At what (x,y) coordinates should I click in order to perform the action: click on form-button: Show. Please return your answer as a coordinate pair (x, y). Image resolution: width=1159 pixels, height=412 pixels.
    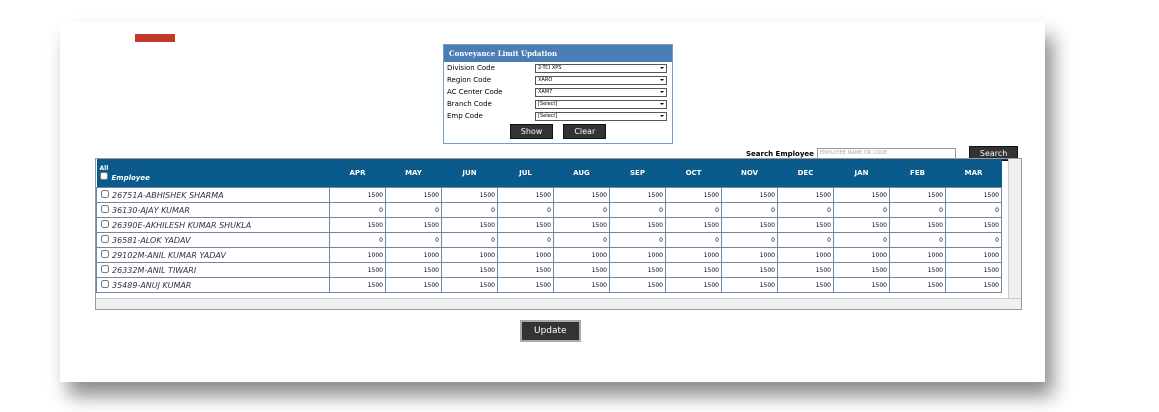
    Looking at the image, I should click on (531, 131).